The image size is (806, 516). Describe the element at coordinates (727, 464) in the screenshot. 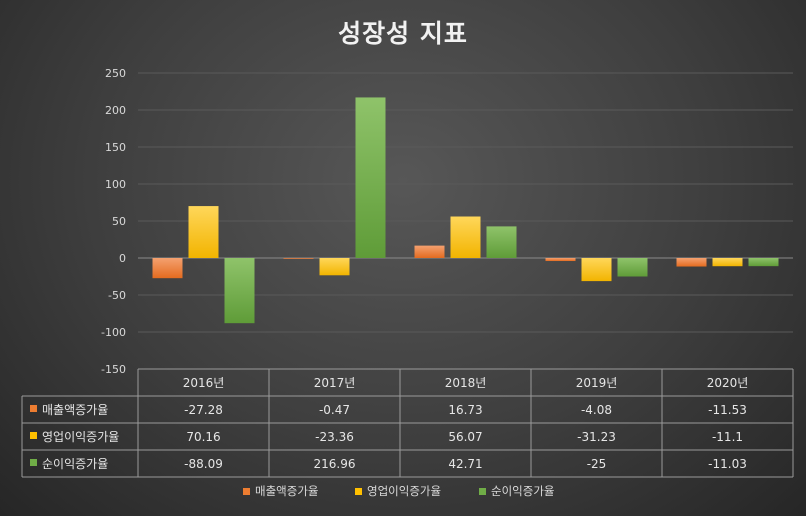

I see `table-cell: -11.03` at that location.